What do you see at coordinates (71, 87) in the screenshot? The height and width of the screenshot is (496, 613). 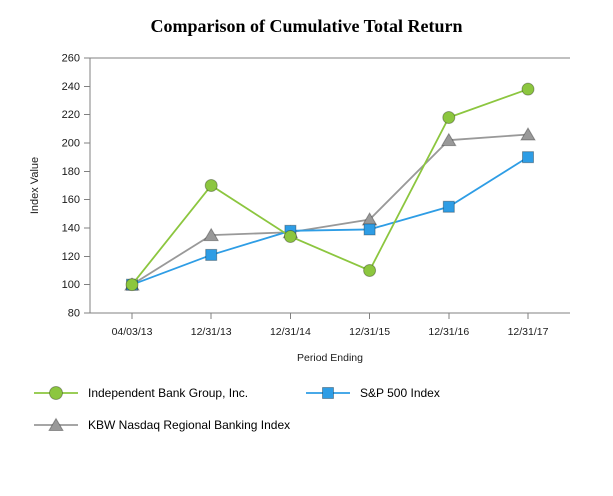 I see `y-tick-label: 240` at bounding box center [71, 87].